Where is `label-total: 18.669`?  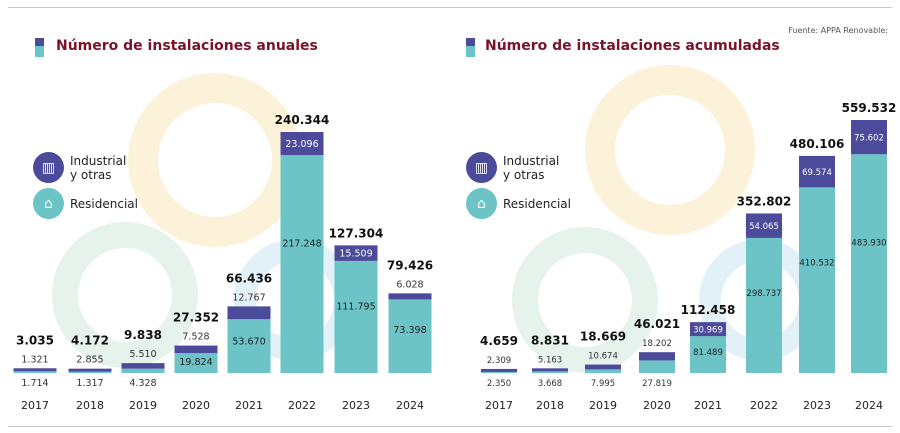
label-total: 18.669 is located at coordinates (603, 337).